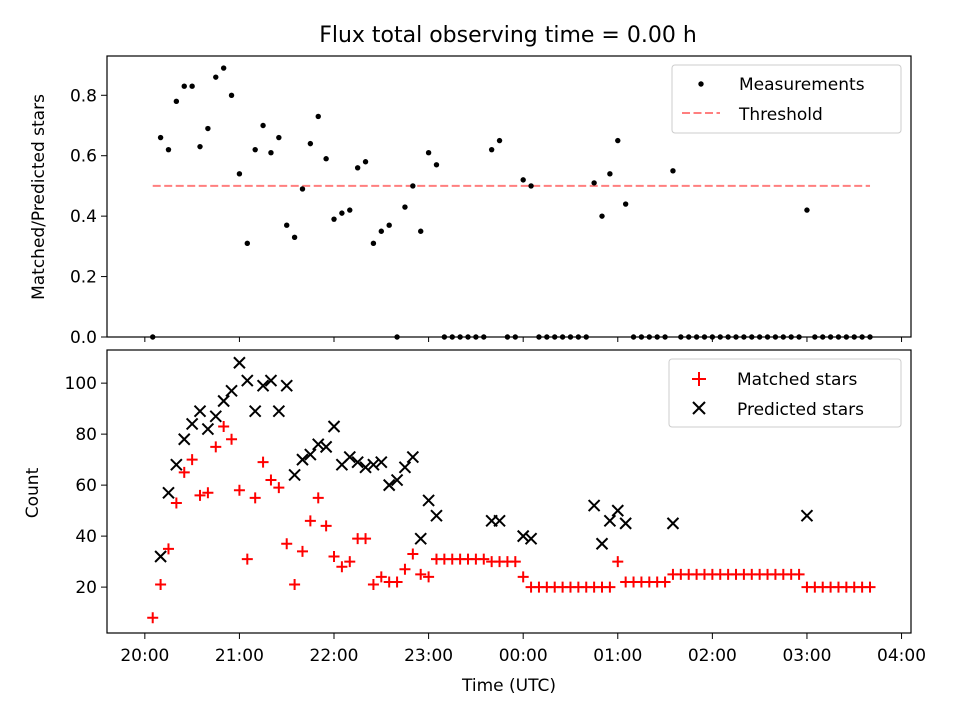  I want to click on x-tick-label: 03:00, so click(806, 656).